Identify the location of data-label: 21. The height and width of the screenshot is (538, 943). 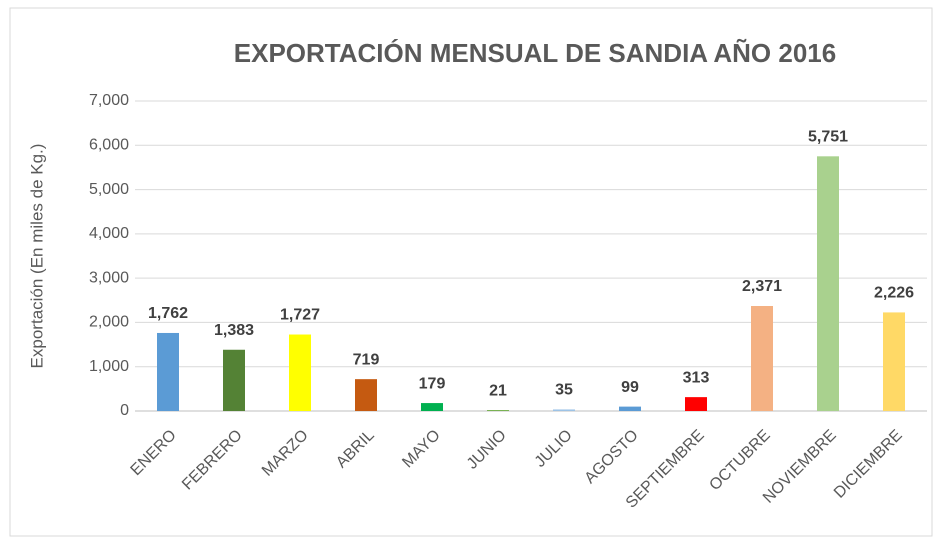
(498, 390).